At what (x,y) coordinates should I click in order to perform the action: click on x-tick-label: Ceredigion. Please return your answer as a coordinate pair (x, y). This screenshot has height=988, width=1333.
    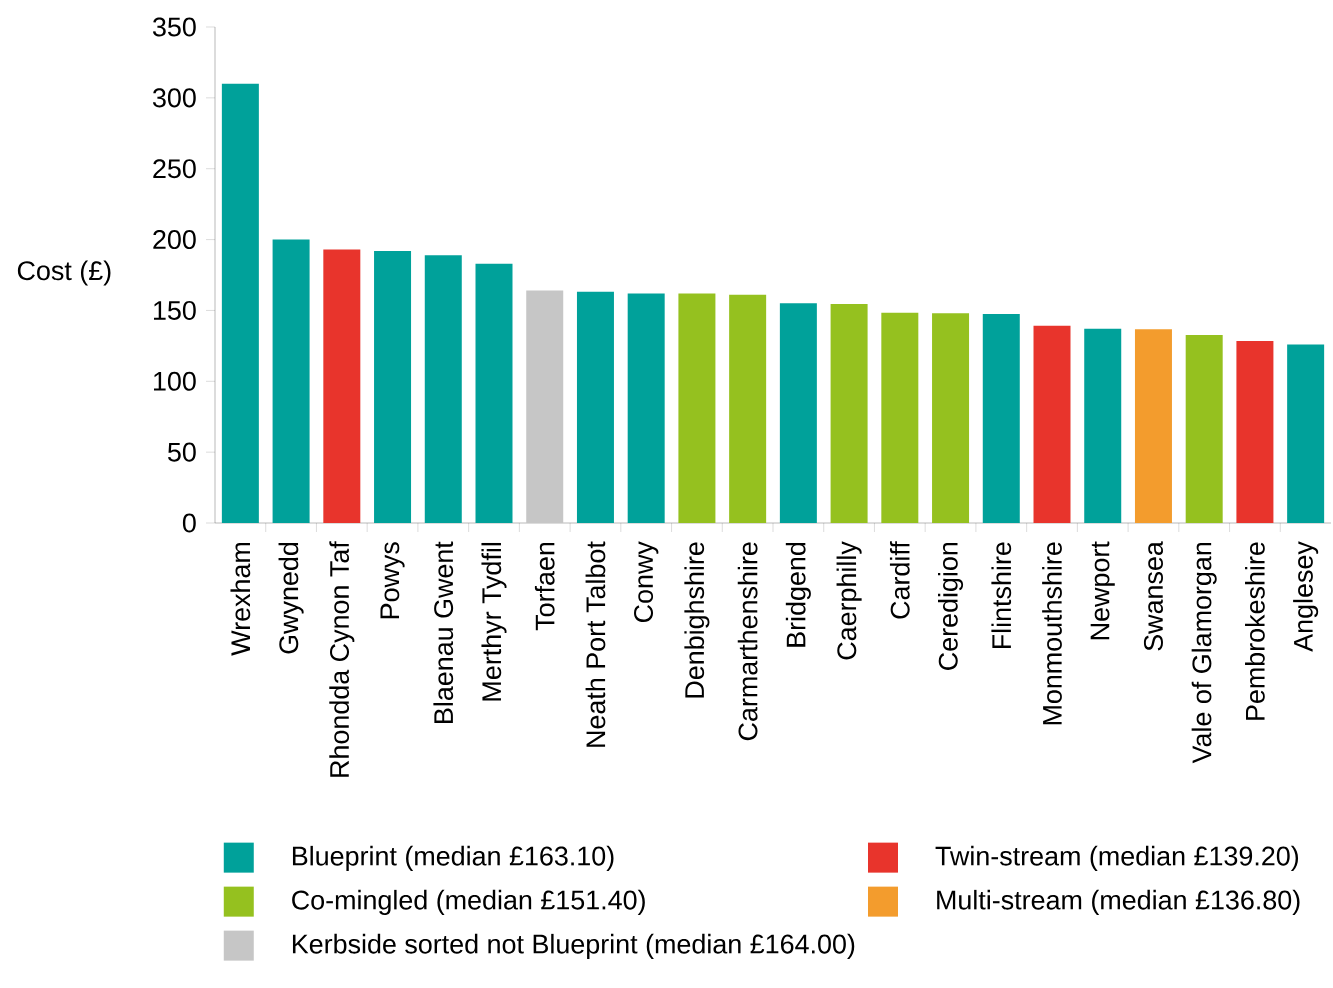
    Looking at the image, I should click on (951, 606).